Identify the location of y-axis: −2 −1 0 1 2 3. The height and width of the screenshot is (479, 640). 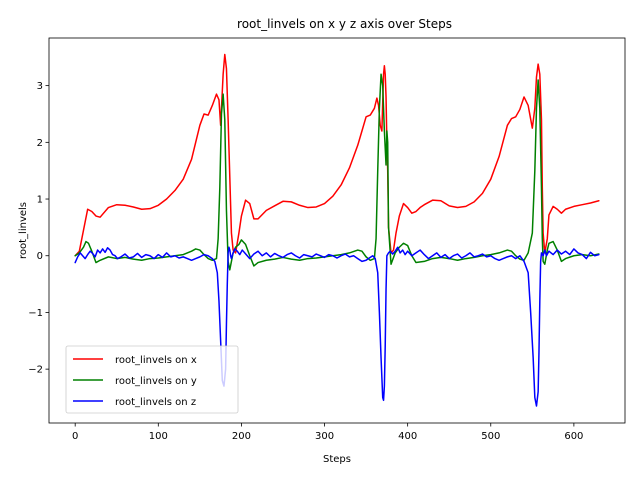
(38, 228).